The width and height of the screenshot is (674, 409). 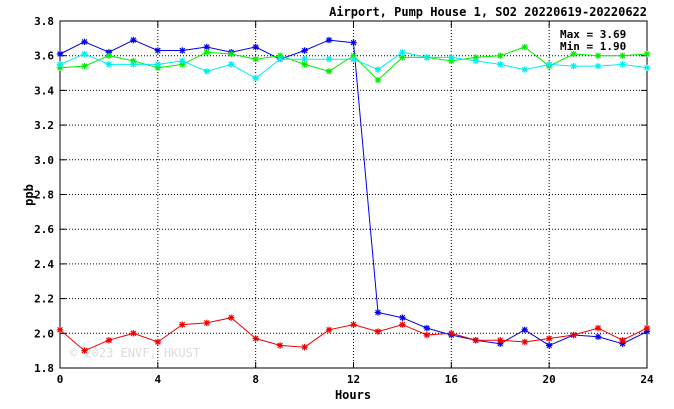 What do you see at coordinates (593, 34) in the screenshot?
I see `max-annotation: Max = 3.69` at bounding box center [593, 34].